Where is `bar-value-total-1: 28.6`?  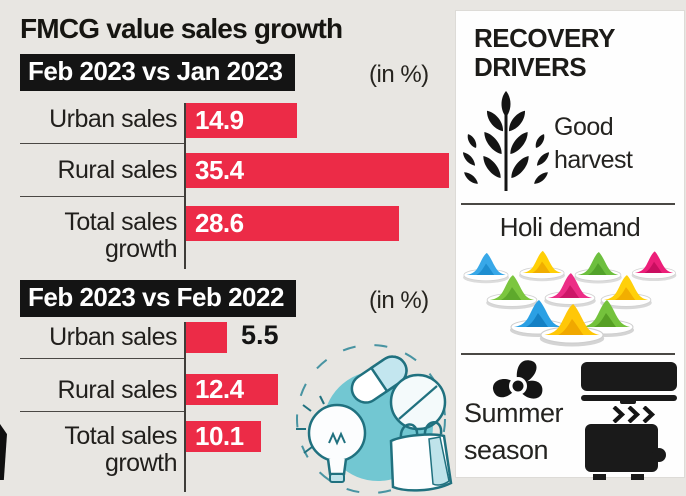 bar-value-total-1: 28.6 is located at coordinates (219, 223).